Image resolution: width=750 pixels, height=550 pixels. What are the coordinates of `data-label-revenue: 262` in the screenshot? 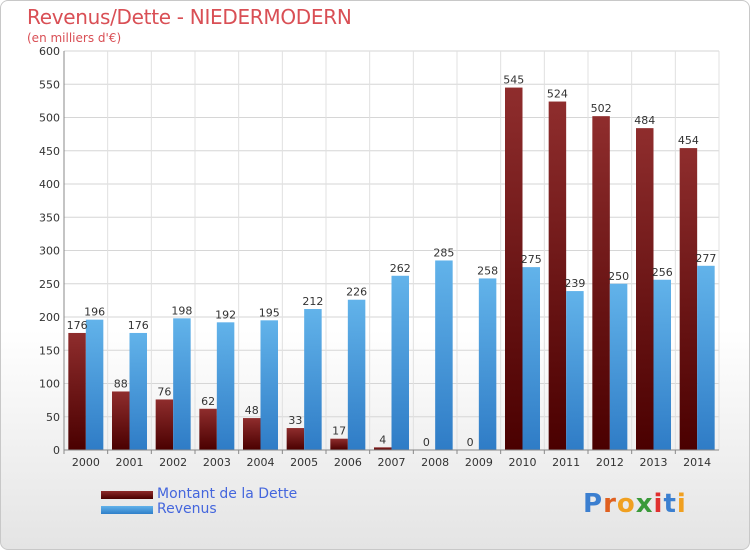 It's located at (400, 268).